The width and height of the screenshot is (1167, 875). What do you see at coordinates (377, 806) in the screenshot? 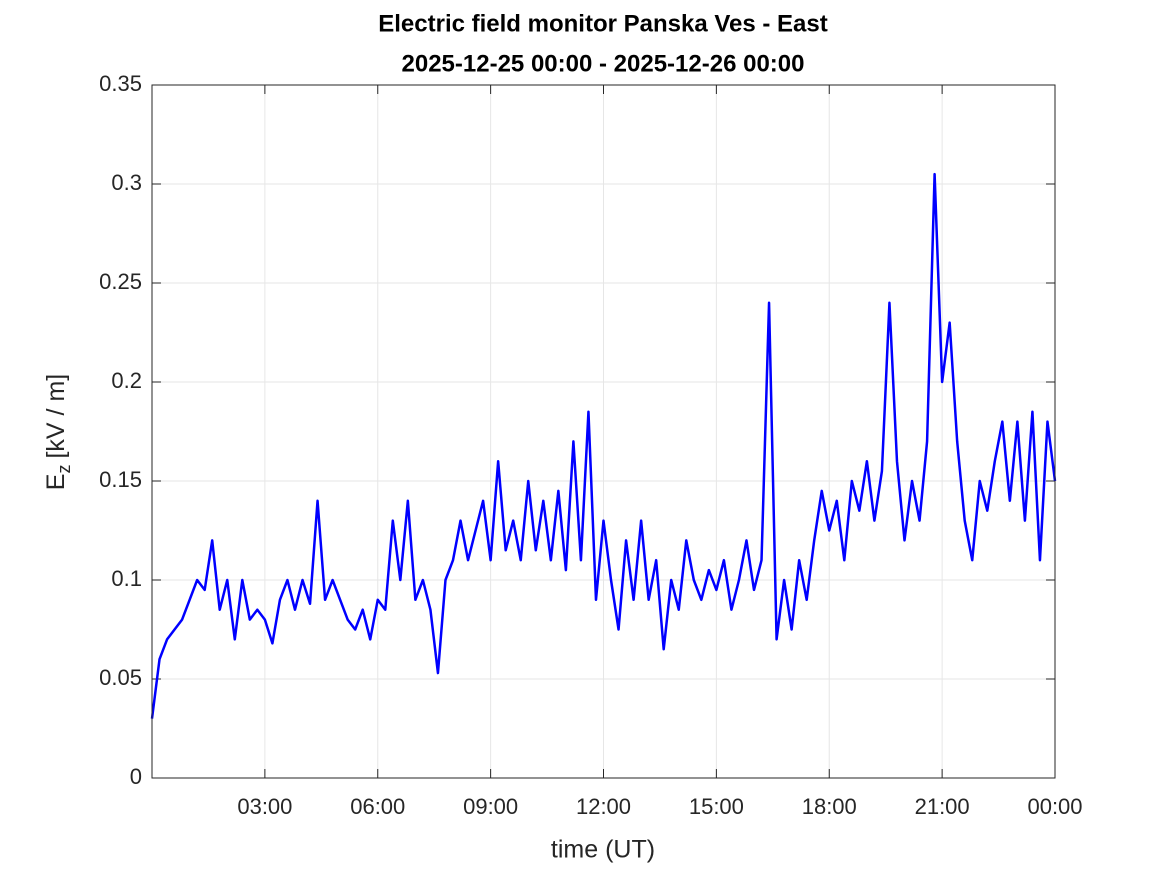
I see `x-tick-label: 06:00` at bounding box center [377, 806].